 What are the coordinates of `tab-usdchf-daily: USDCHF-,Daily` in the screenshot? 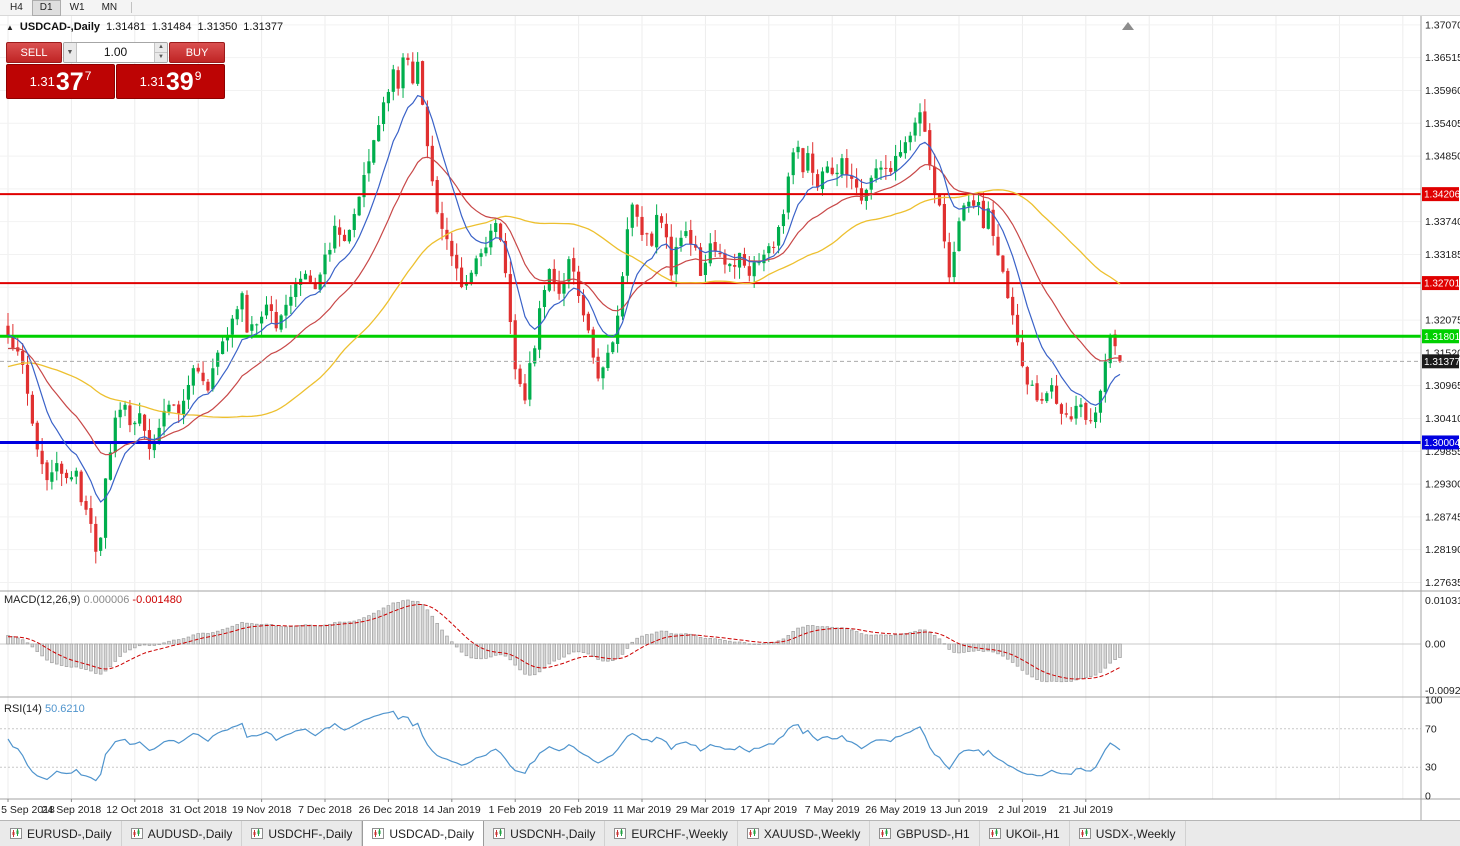 It's located at (302, 833).